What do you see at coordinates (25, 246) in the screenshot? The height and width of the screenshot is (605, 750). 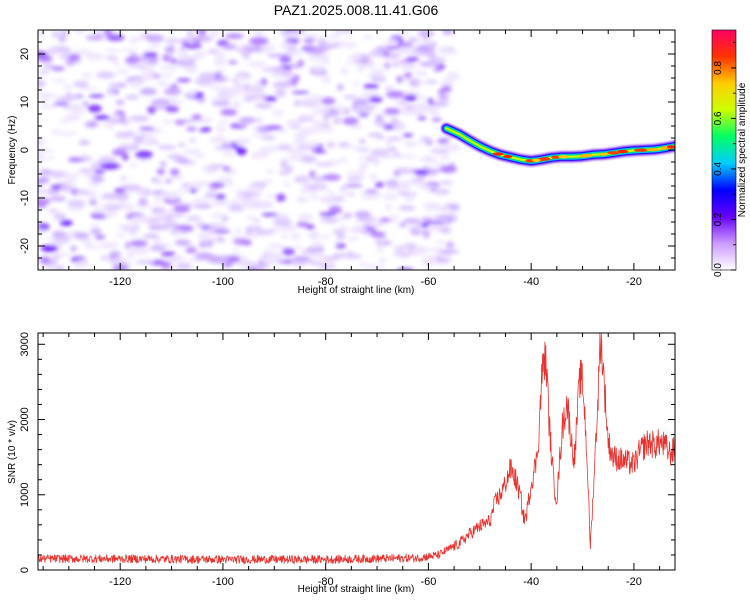 I see `y-tick-label: -20` at bounding box center [25, 246].